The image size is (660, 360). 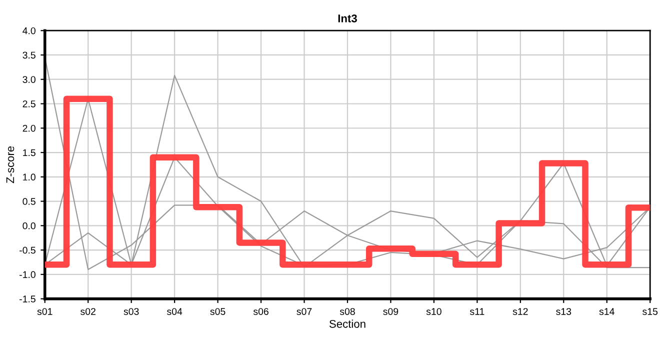 I want to click on x-tick-label: s09, so click(x=390, y=311).